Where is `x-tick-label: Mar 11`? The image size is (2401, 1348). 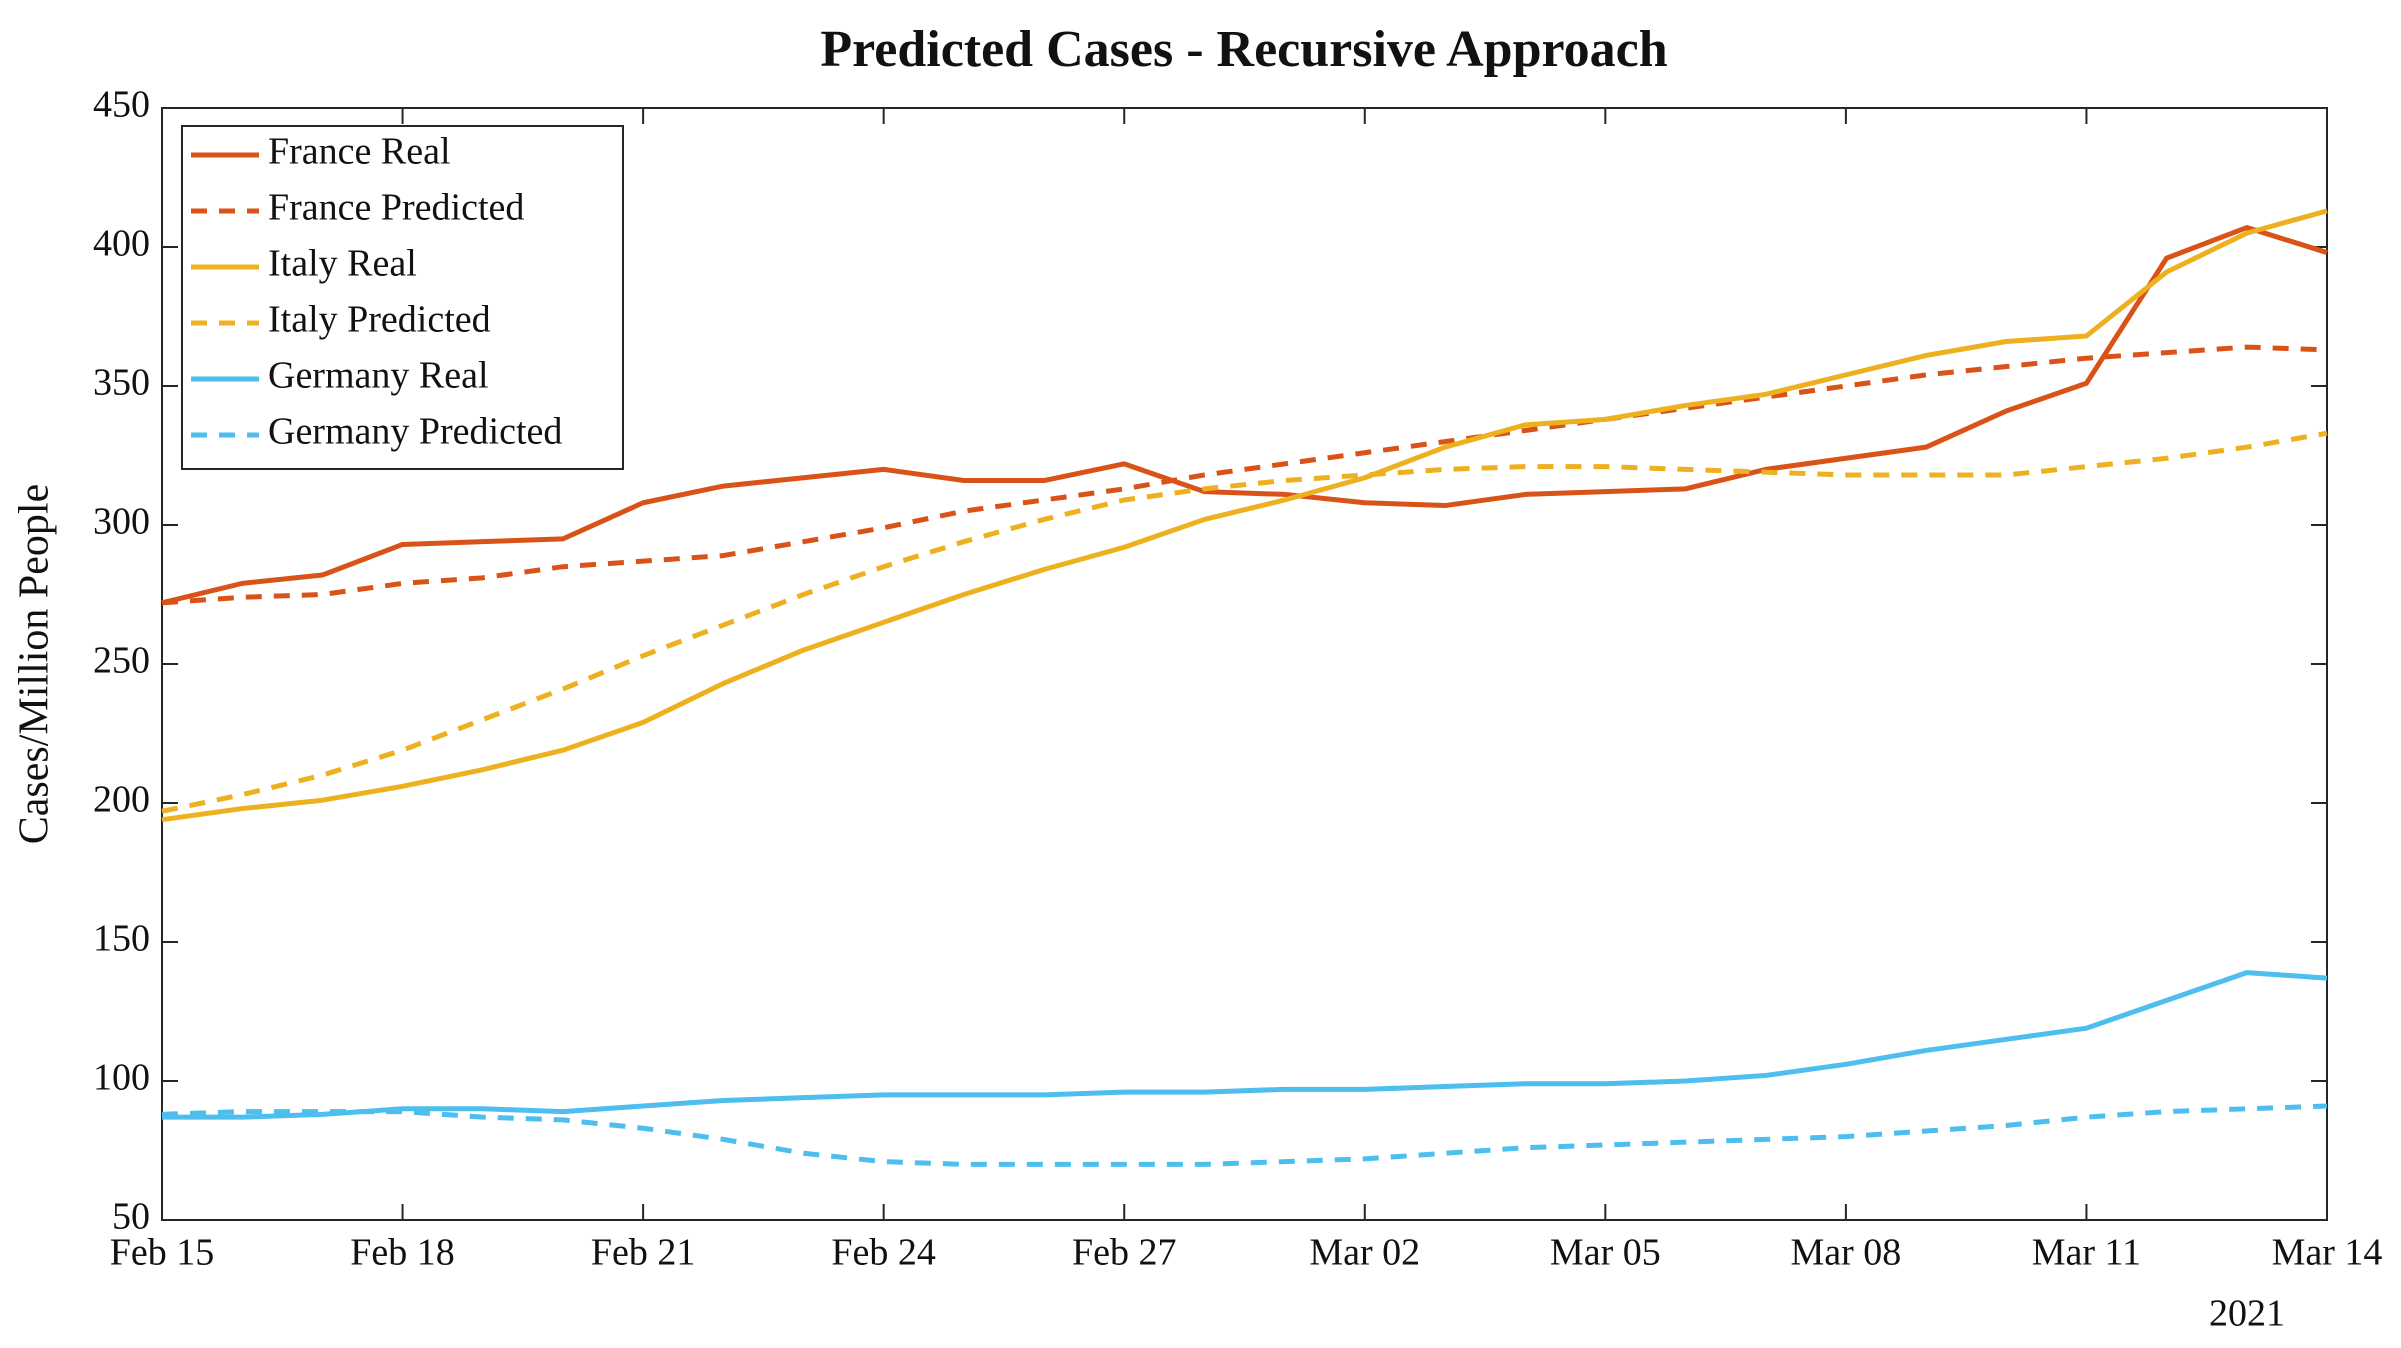 x-tick-label: Mar 11 is located at coordinates (2086, 1253).